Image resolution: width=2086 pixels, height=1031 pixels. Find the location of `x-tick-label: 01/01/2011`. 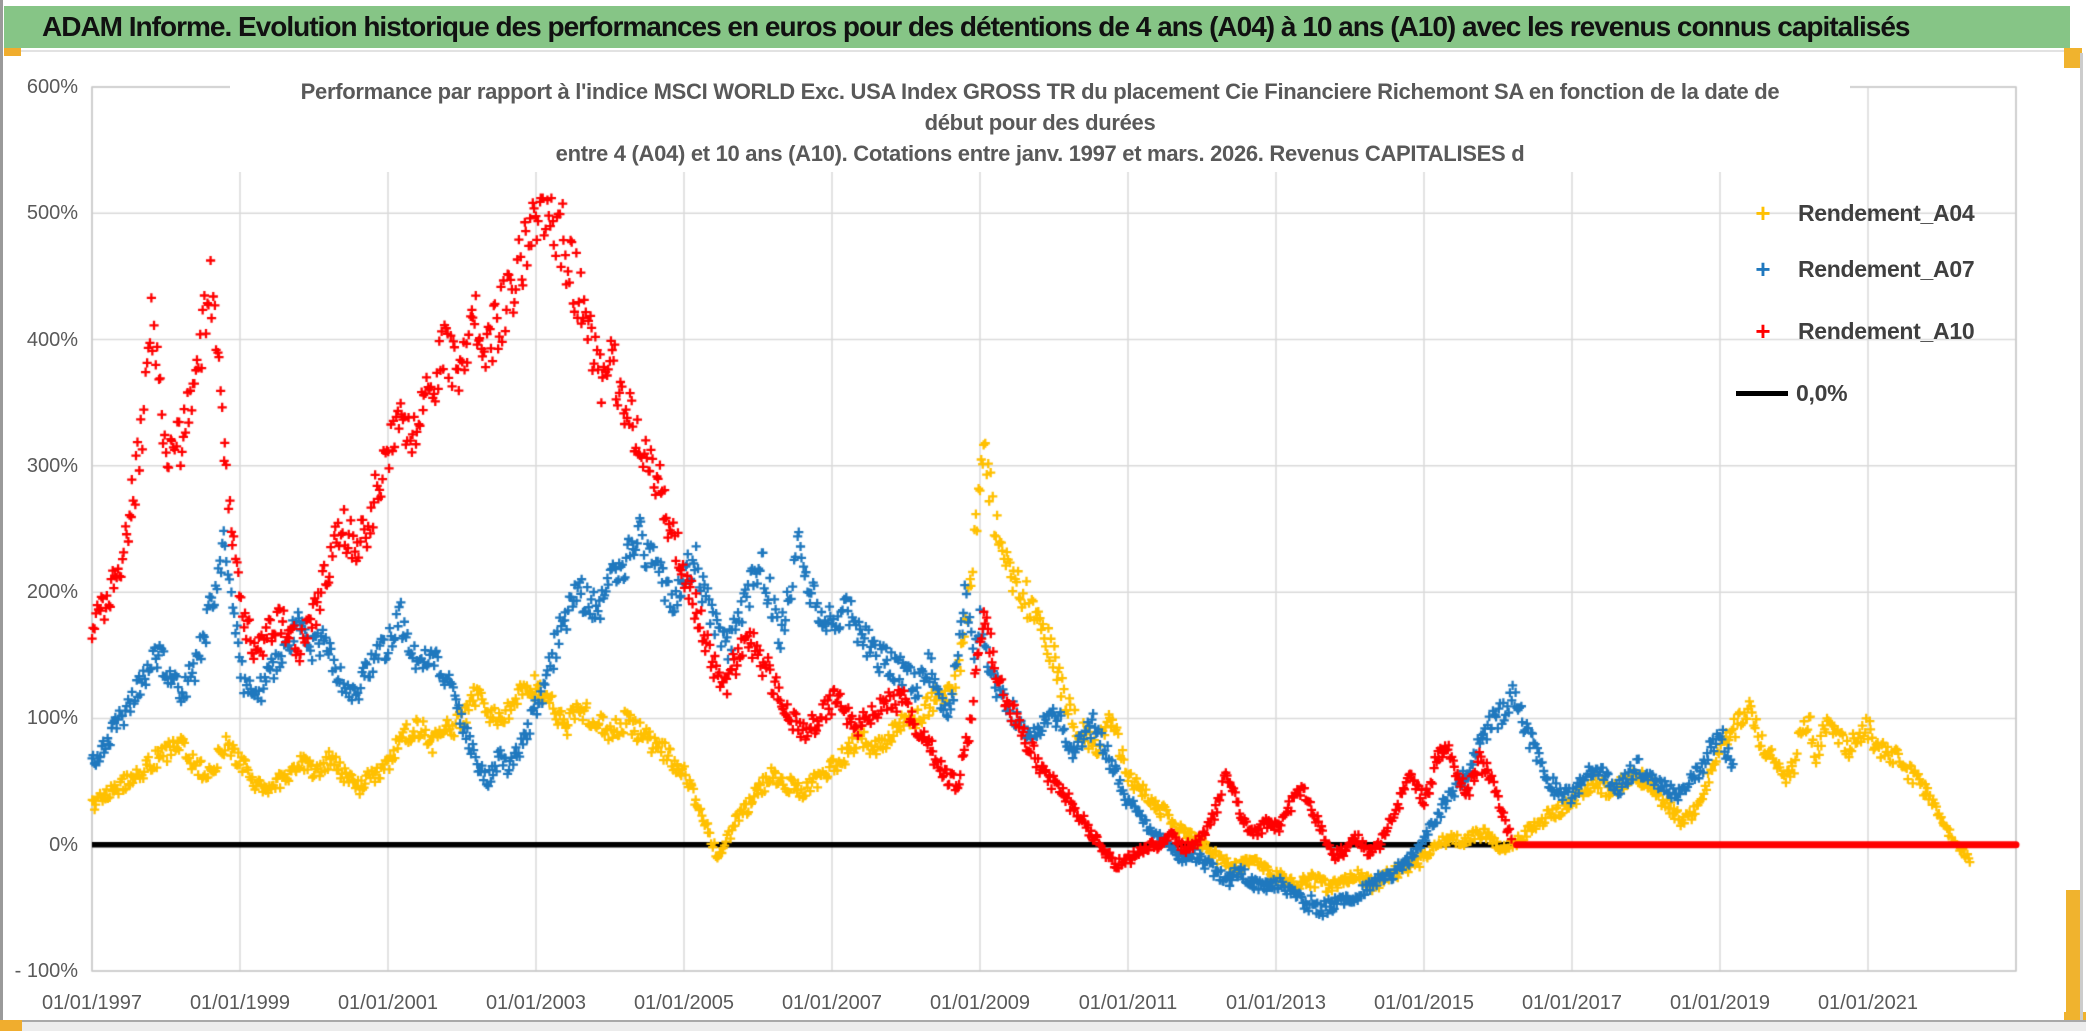

x-tick-label: 01/01/2011 is located at coordinates (1128, 1003).